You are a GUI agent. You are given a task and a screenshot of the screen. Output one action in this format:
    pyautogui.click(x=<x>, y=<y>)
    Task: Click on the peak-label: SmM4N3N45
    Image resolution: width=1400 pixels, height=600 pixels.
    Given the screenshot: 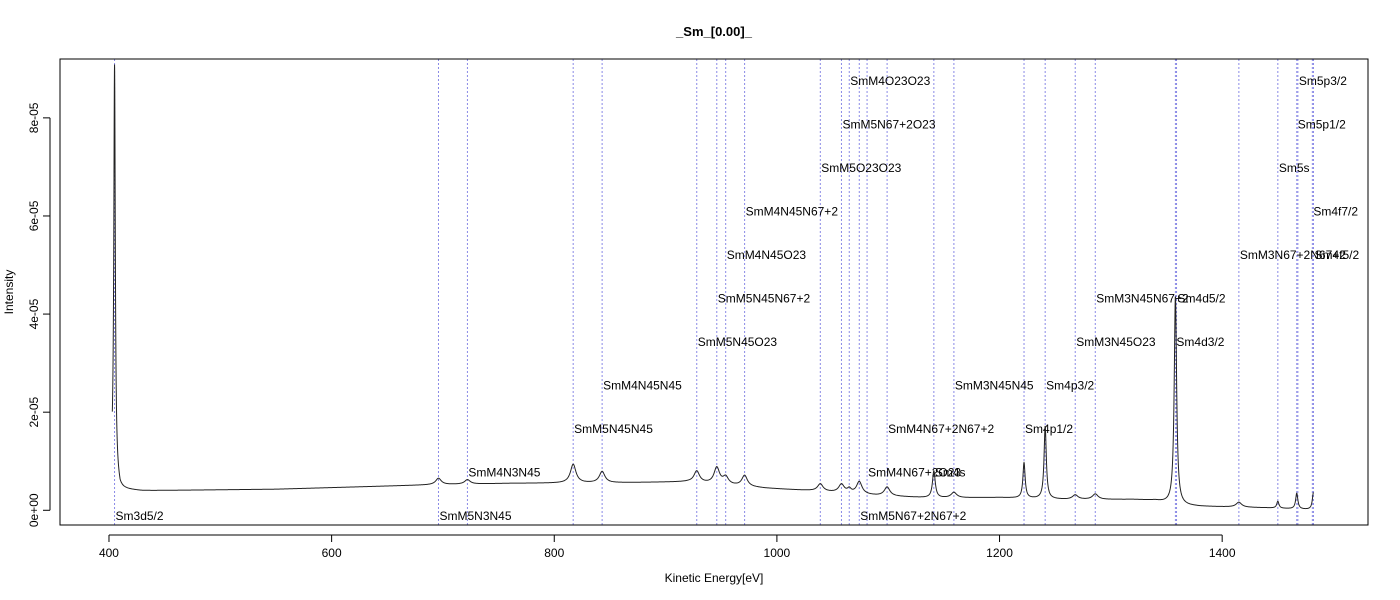 What is the action you would take?
    pyautogui.click(x=504, y=473)
    